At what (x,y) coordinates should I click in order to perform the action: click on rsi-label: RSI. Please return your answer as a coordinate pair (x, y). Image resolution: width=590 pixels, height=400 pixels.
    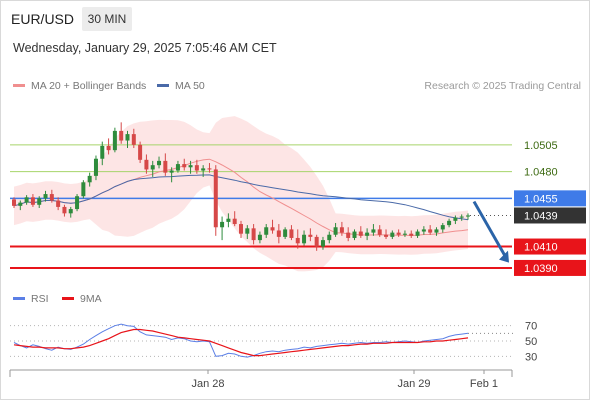
    Looking at the image, I should click on (40, 299).